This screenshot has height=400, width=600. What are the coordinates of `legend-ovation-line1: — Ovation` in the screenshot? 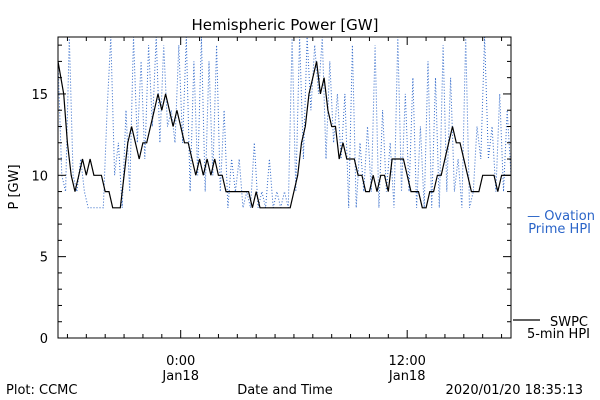 It's located at (561, 216).